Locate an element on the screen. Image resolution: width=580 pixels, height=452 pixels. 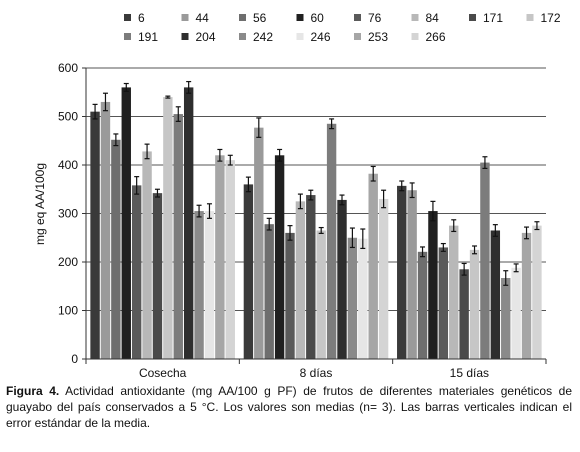
legend-label-204: 204 is located at coordinates (206, 37).